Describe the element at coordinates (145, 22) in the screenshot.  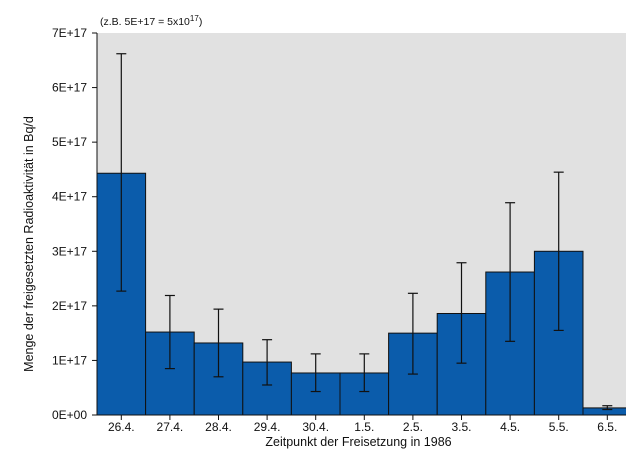
I see `chart-note-text: (z.B. 5E+17 = 5x10` at that location.